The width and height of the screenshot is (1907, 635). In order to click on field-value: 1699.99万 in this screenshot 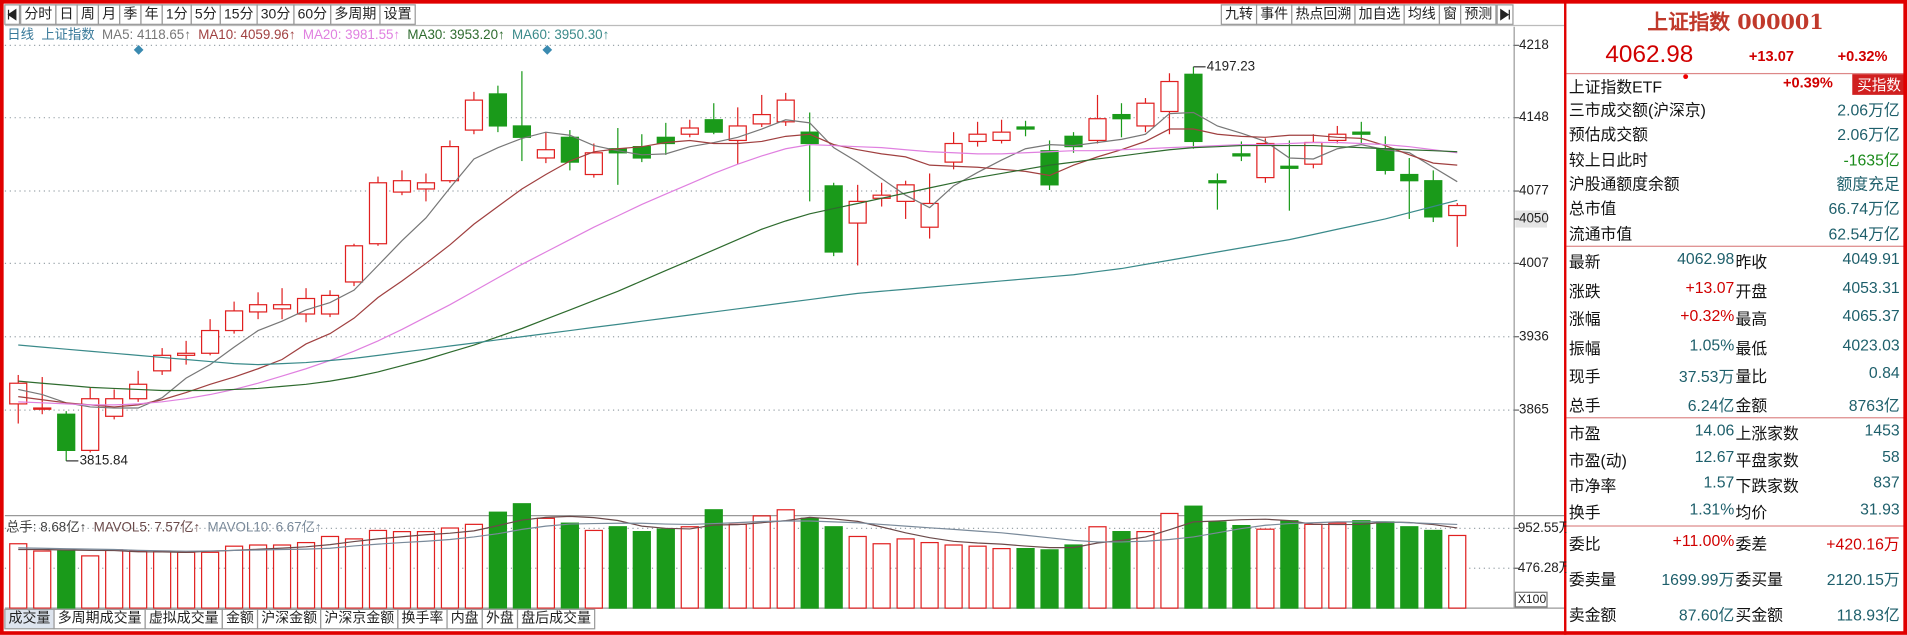, I will do `click(1698, 579)`.